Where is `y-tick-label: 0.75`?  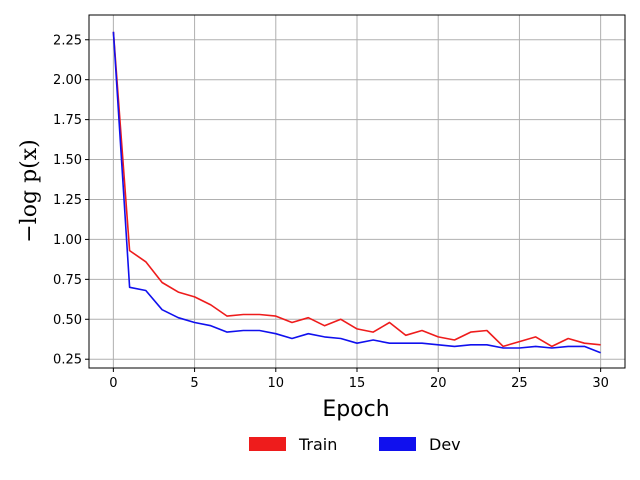 y-tick-label: 0.75 is located at coordinates (67, 280).